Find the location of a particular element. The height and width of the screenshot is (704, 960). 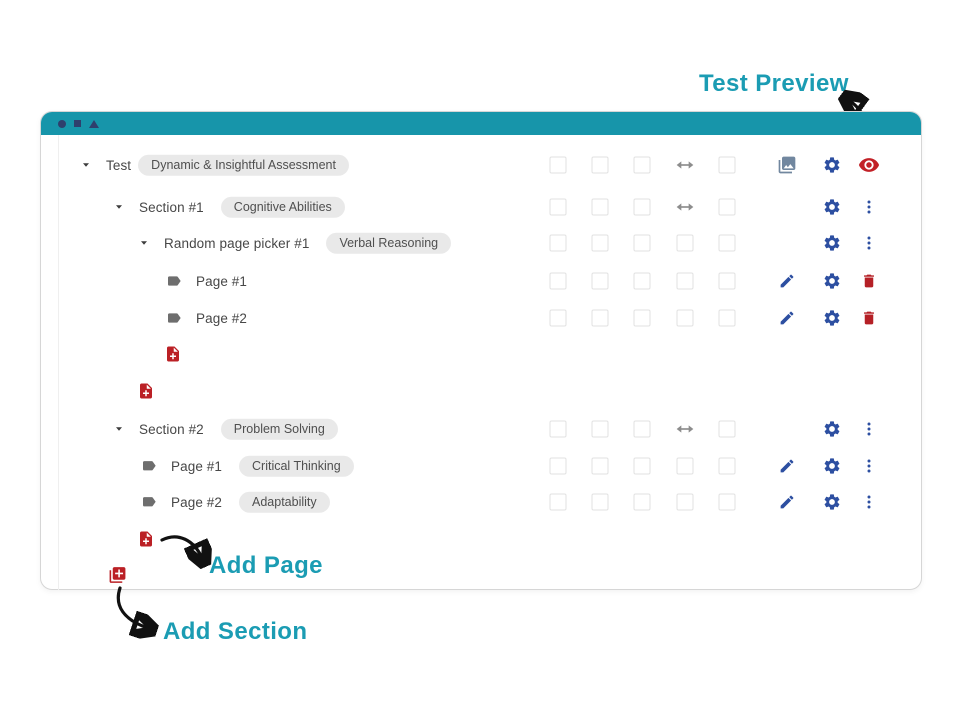

section2-name-chip: Problem Solving is located at coordinates (279, 429).